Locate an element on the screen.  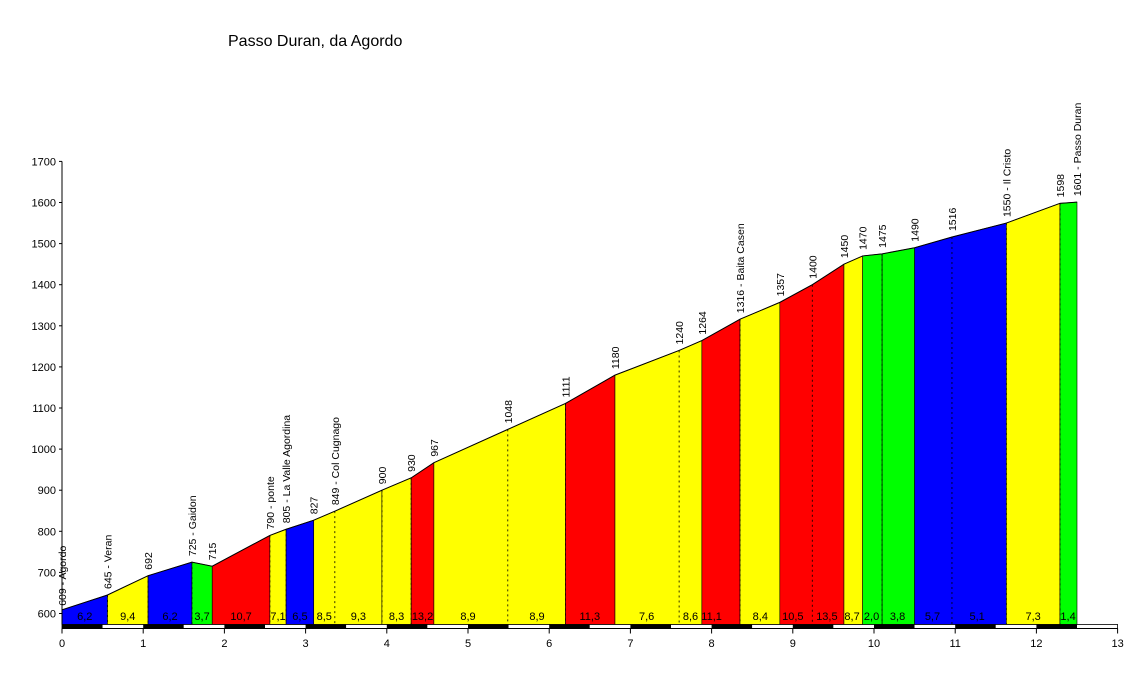
y-tick-label-3: 900 is located at coordinates (47, 491).